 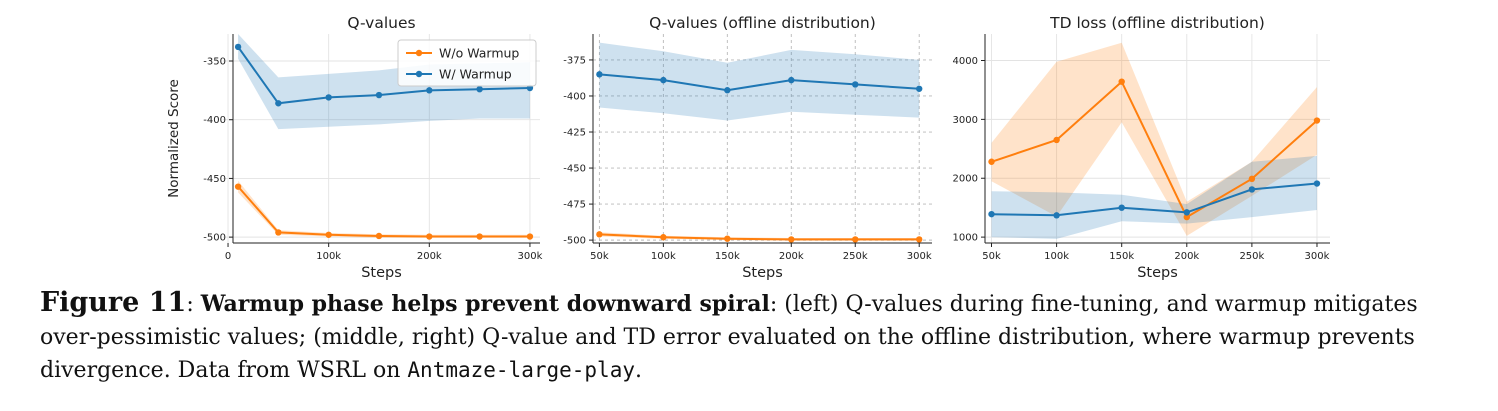 I want to click on y-tick-label: 2000, so click(x=965, y=179).